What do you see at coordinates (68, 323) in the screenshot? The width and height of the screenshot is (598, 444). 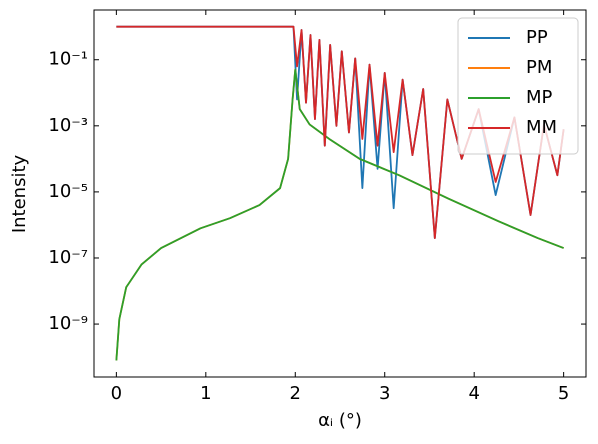 I see `y-tick-label: 10⁻⁹` at bounding box center [68, 323].